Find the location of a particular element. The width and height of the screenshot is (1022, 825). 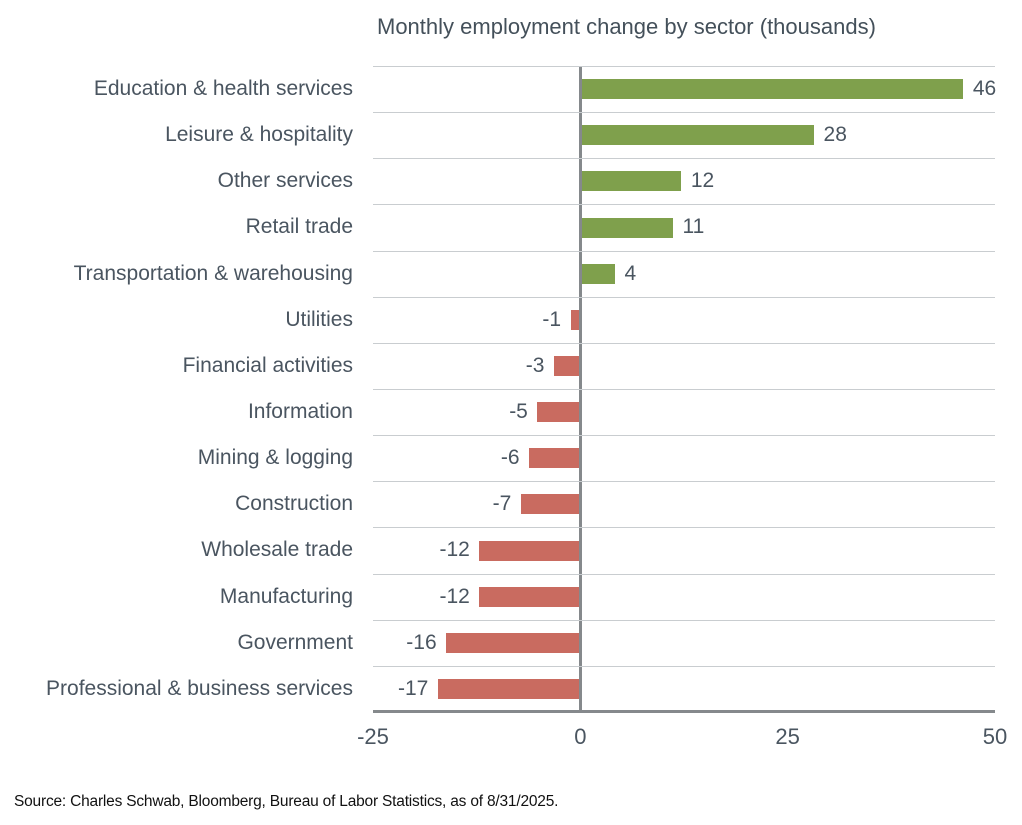

value-label: 11 is located at coordinates (693, 227).